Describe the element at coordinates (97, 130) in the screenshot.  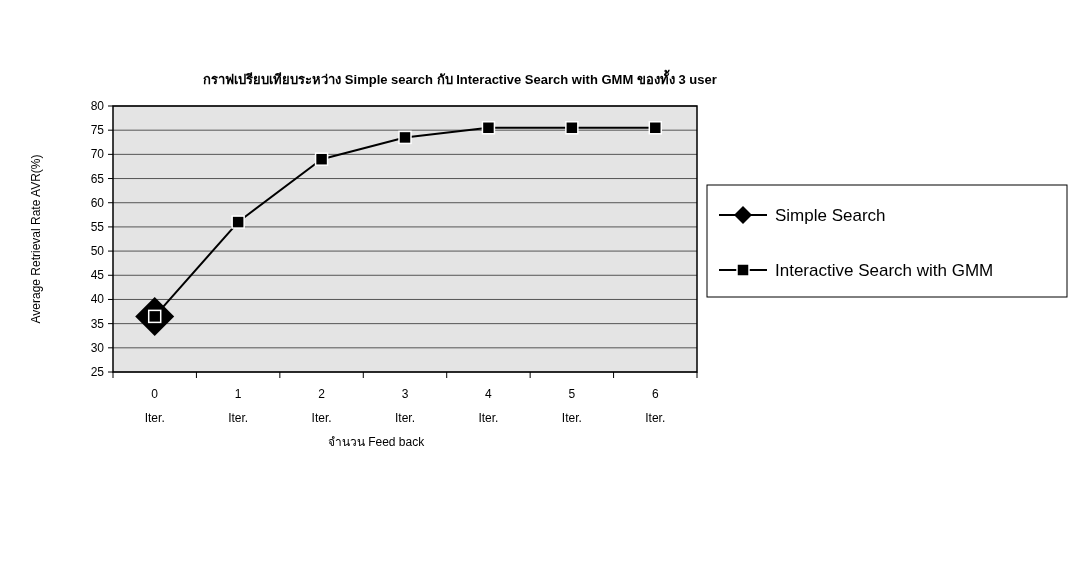
I see `y-tick-label: 75` at that location.